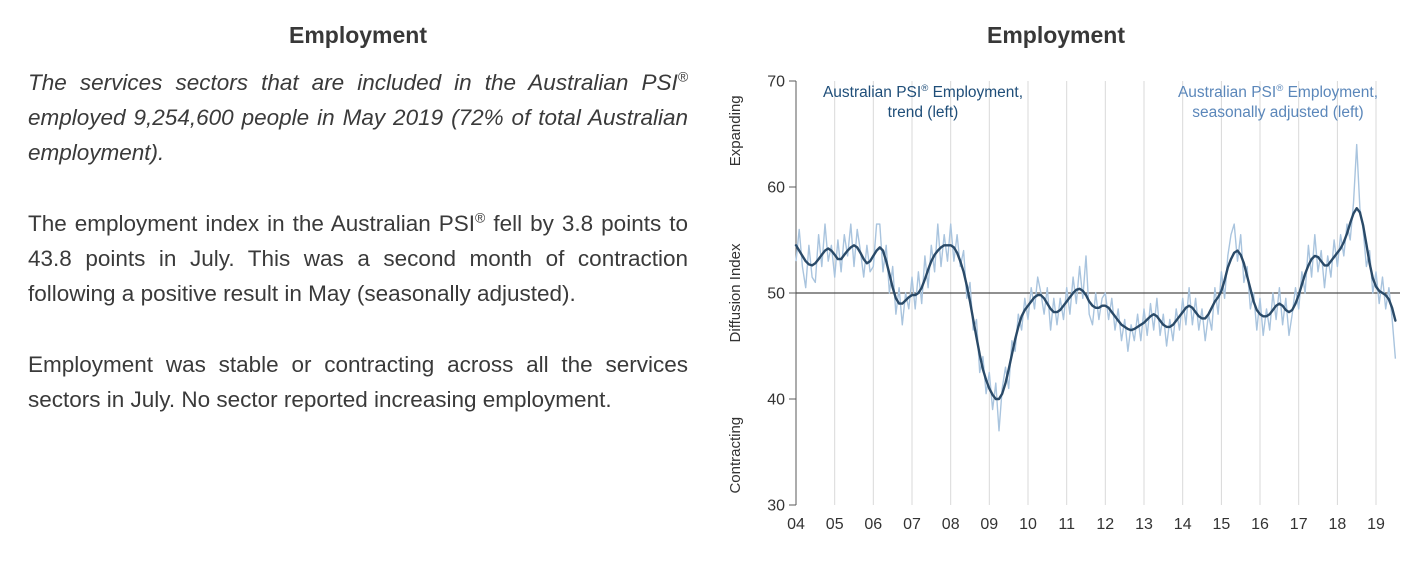  Describe the element at coordinates (1260, 524) in the screenshot. I see `x-tick-label: 16` at that location.